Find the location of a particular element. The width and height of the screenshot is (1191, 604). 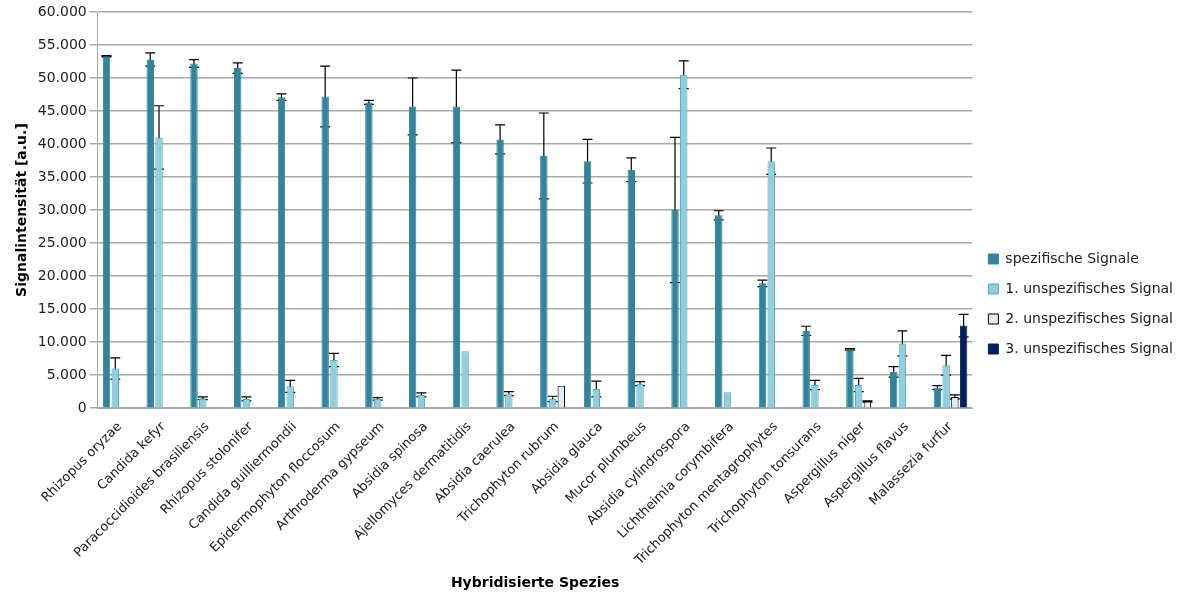

y-tick-label: 20.000 is located at coordinates (62, 274).